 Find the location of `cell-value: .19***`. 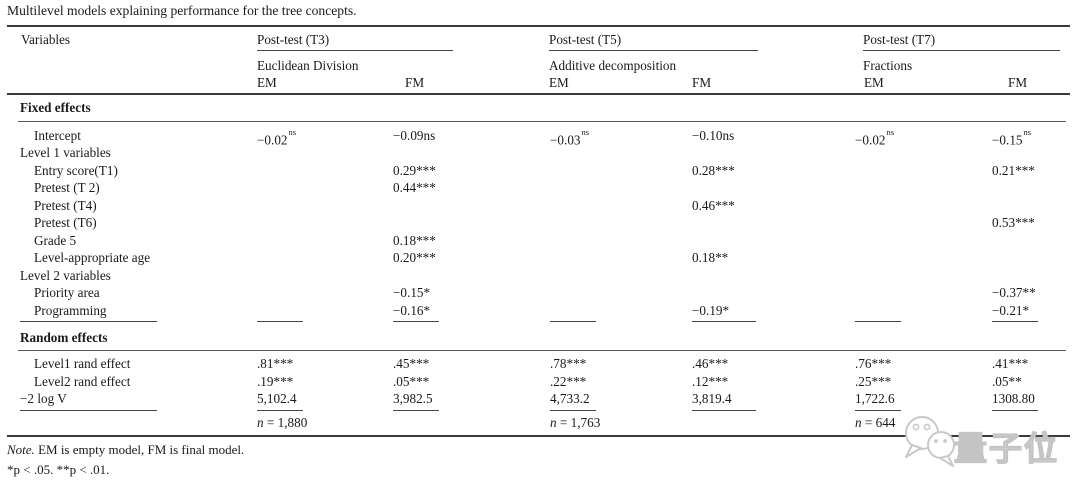

cell-value: .19*** is located at coordinates (275, 381).